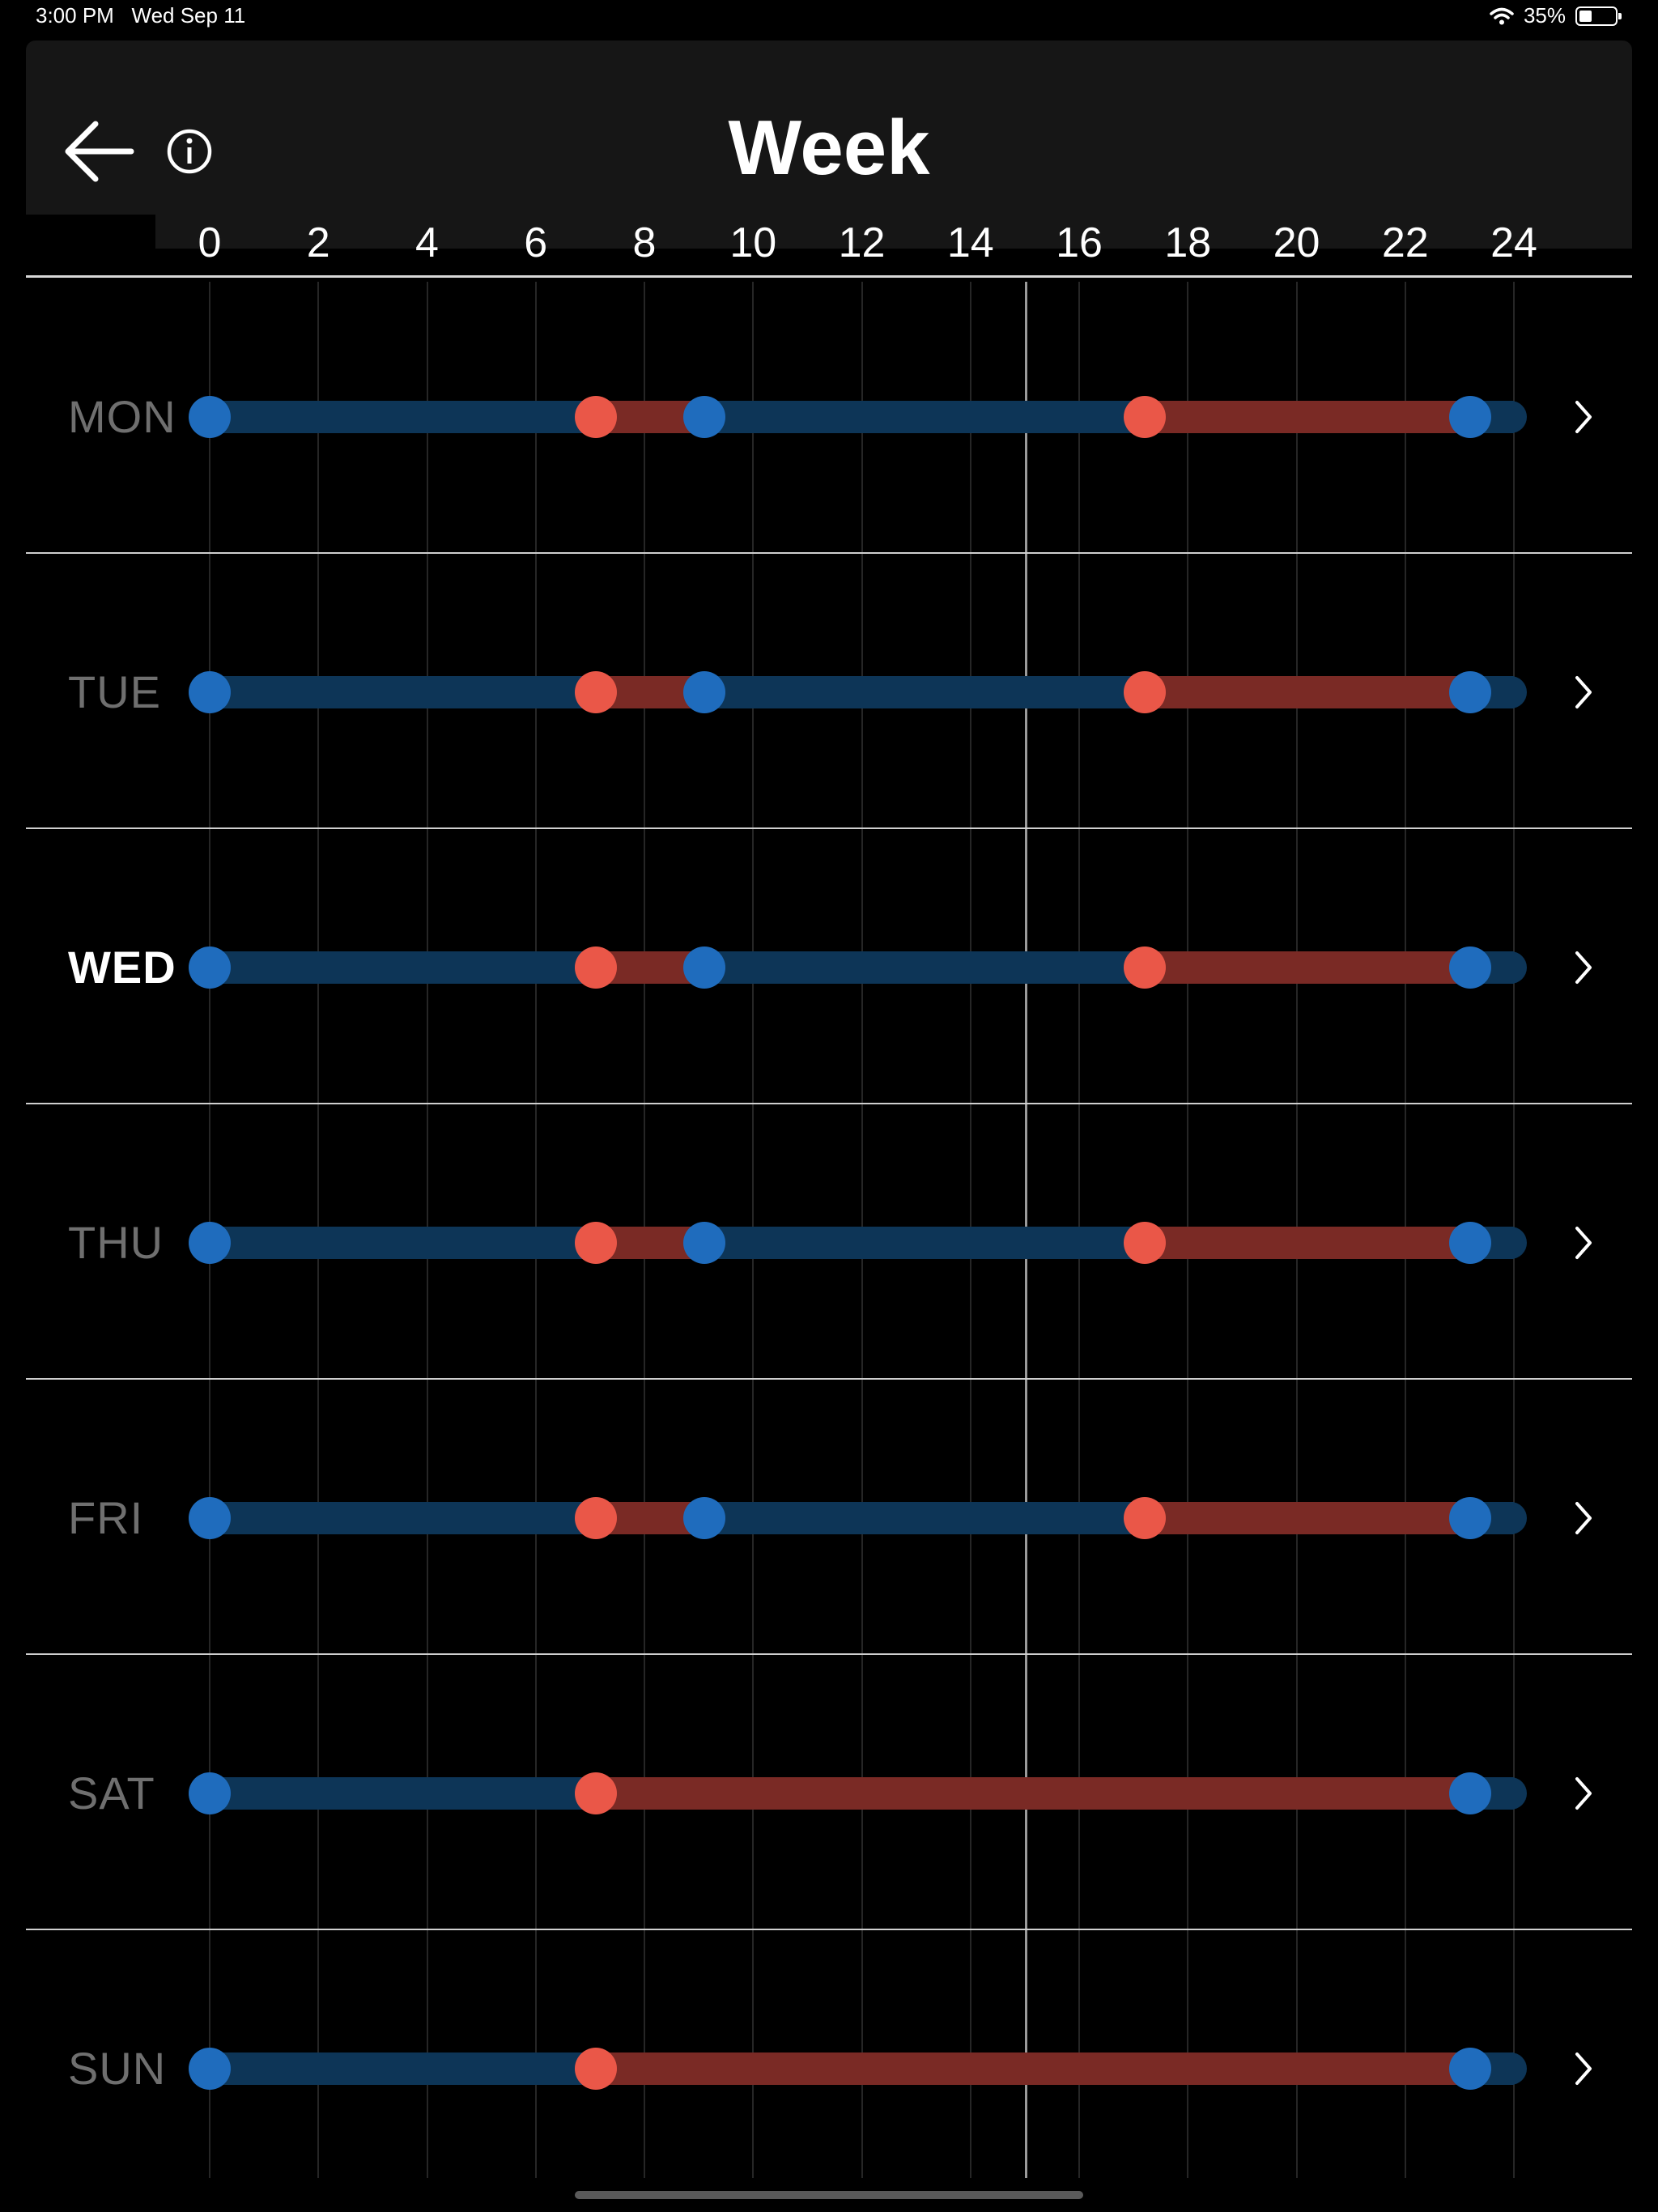 This screenshot has height=2212, width=1658. I want to click on day-row-thu: THU, so click(829, 1243).